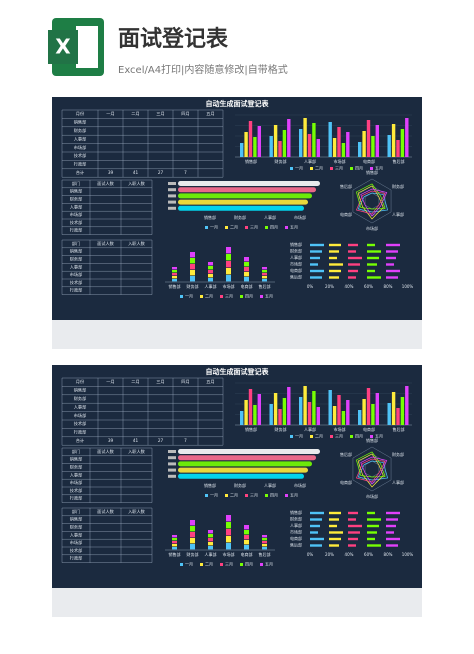  What do you see at coordinates (210, 485) in the screenshot?
I see `ribbon-category: 销售部` at bounding box center [210, 485].